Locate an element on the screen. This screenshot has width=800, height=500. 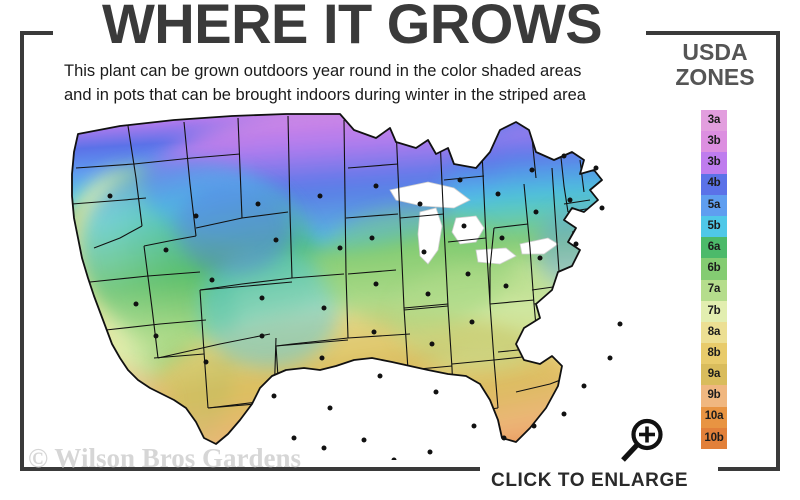
zone-label: 10a is located at coordinates (714, 416).